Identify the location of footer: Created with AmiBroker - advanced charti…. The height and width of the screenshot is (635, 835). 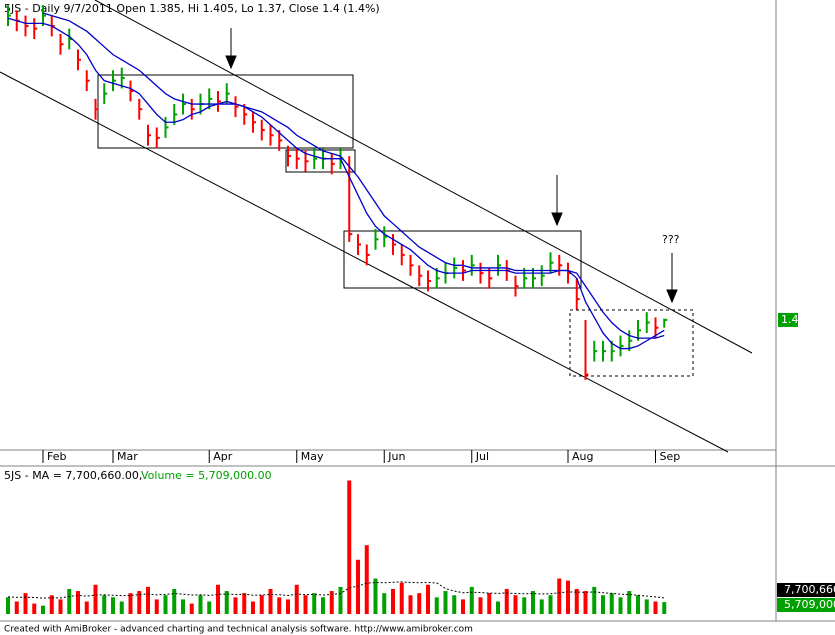
(238, 630).